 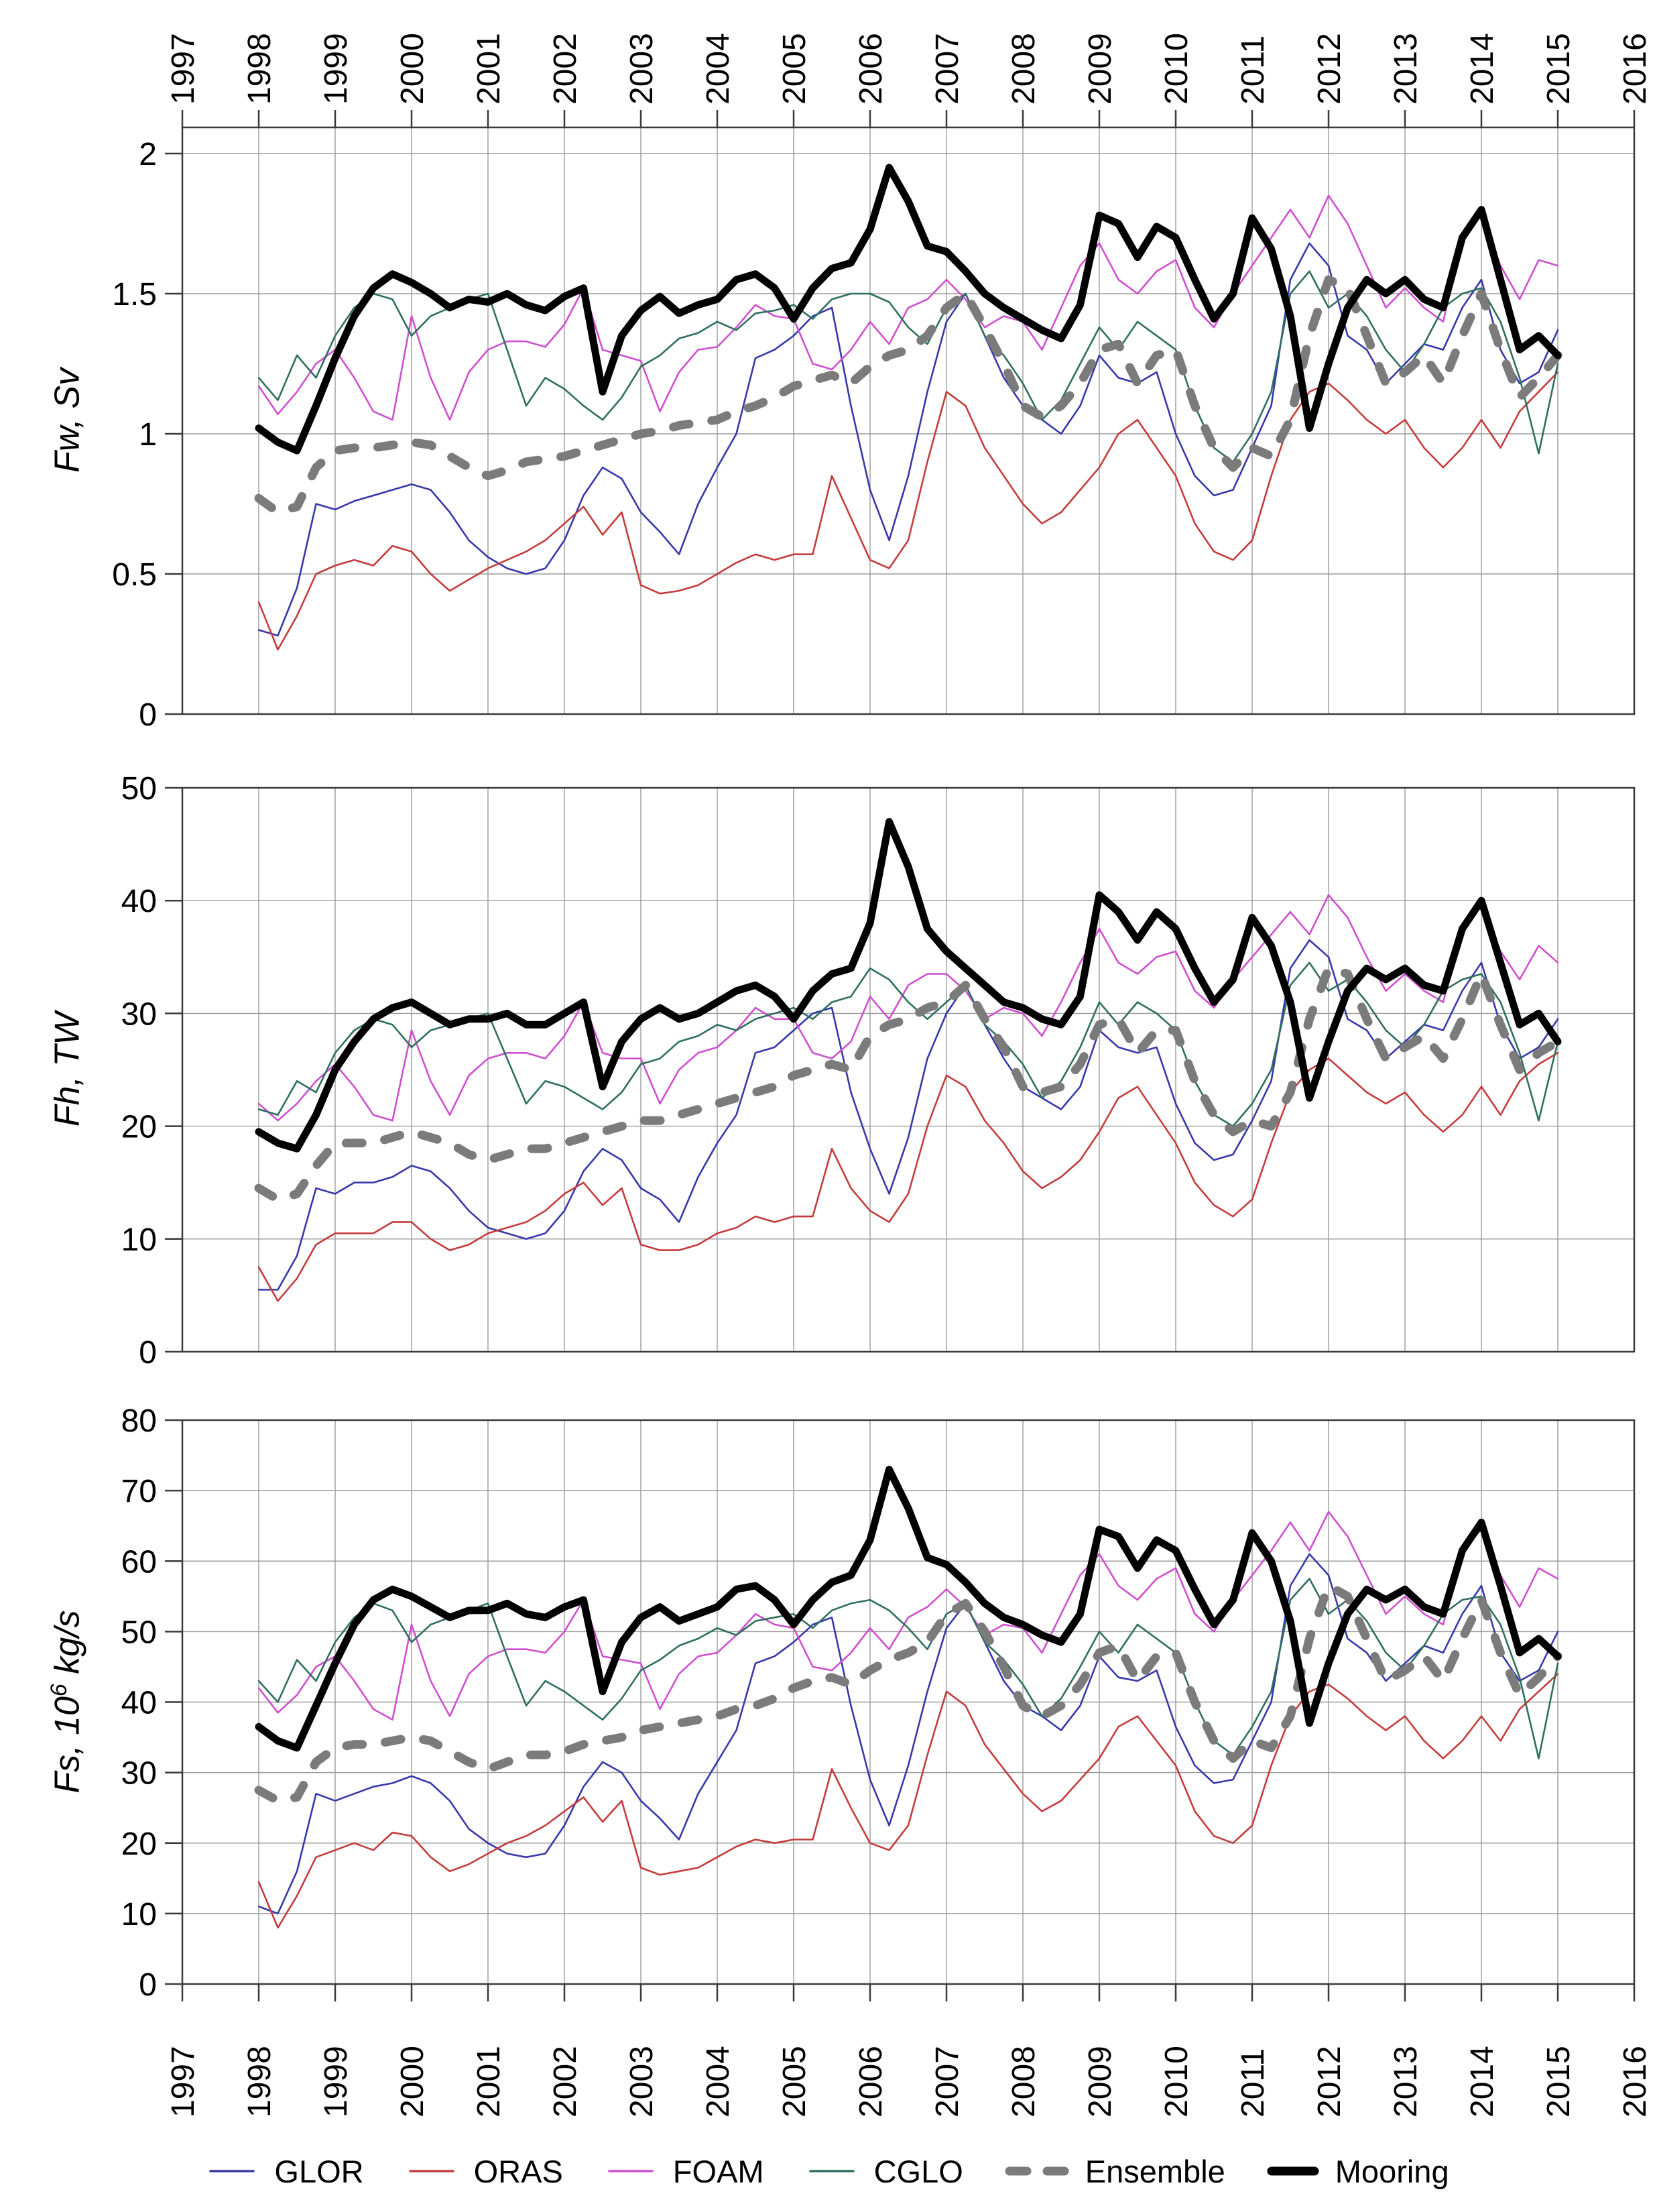 I want to click on x-tick-label-bottom: 2005, so click(x=794, y=2081).